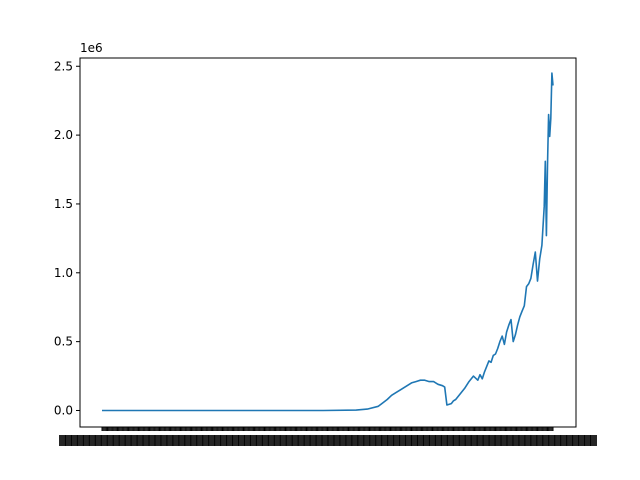 Image resolution: width=640 pixels, height=480 pixels. I want to click on y-tick-label: 2.5, so click(63, 66).